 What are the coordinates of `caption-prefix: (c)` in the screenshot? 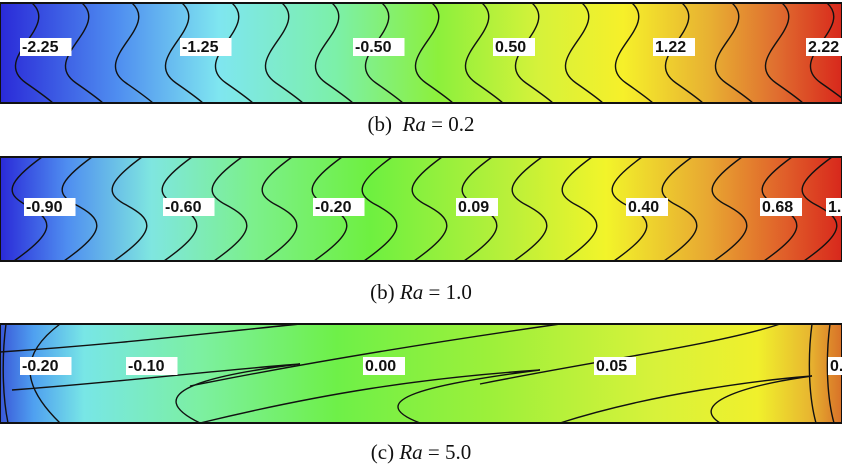 It's located at (382, 452).